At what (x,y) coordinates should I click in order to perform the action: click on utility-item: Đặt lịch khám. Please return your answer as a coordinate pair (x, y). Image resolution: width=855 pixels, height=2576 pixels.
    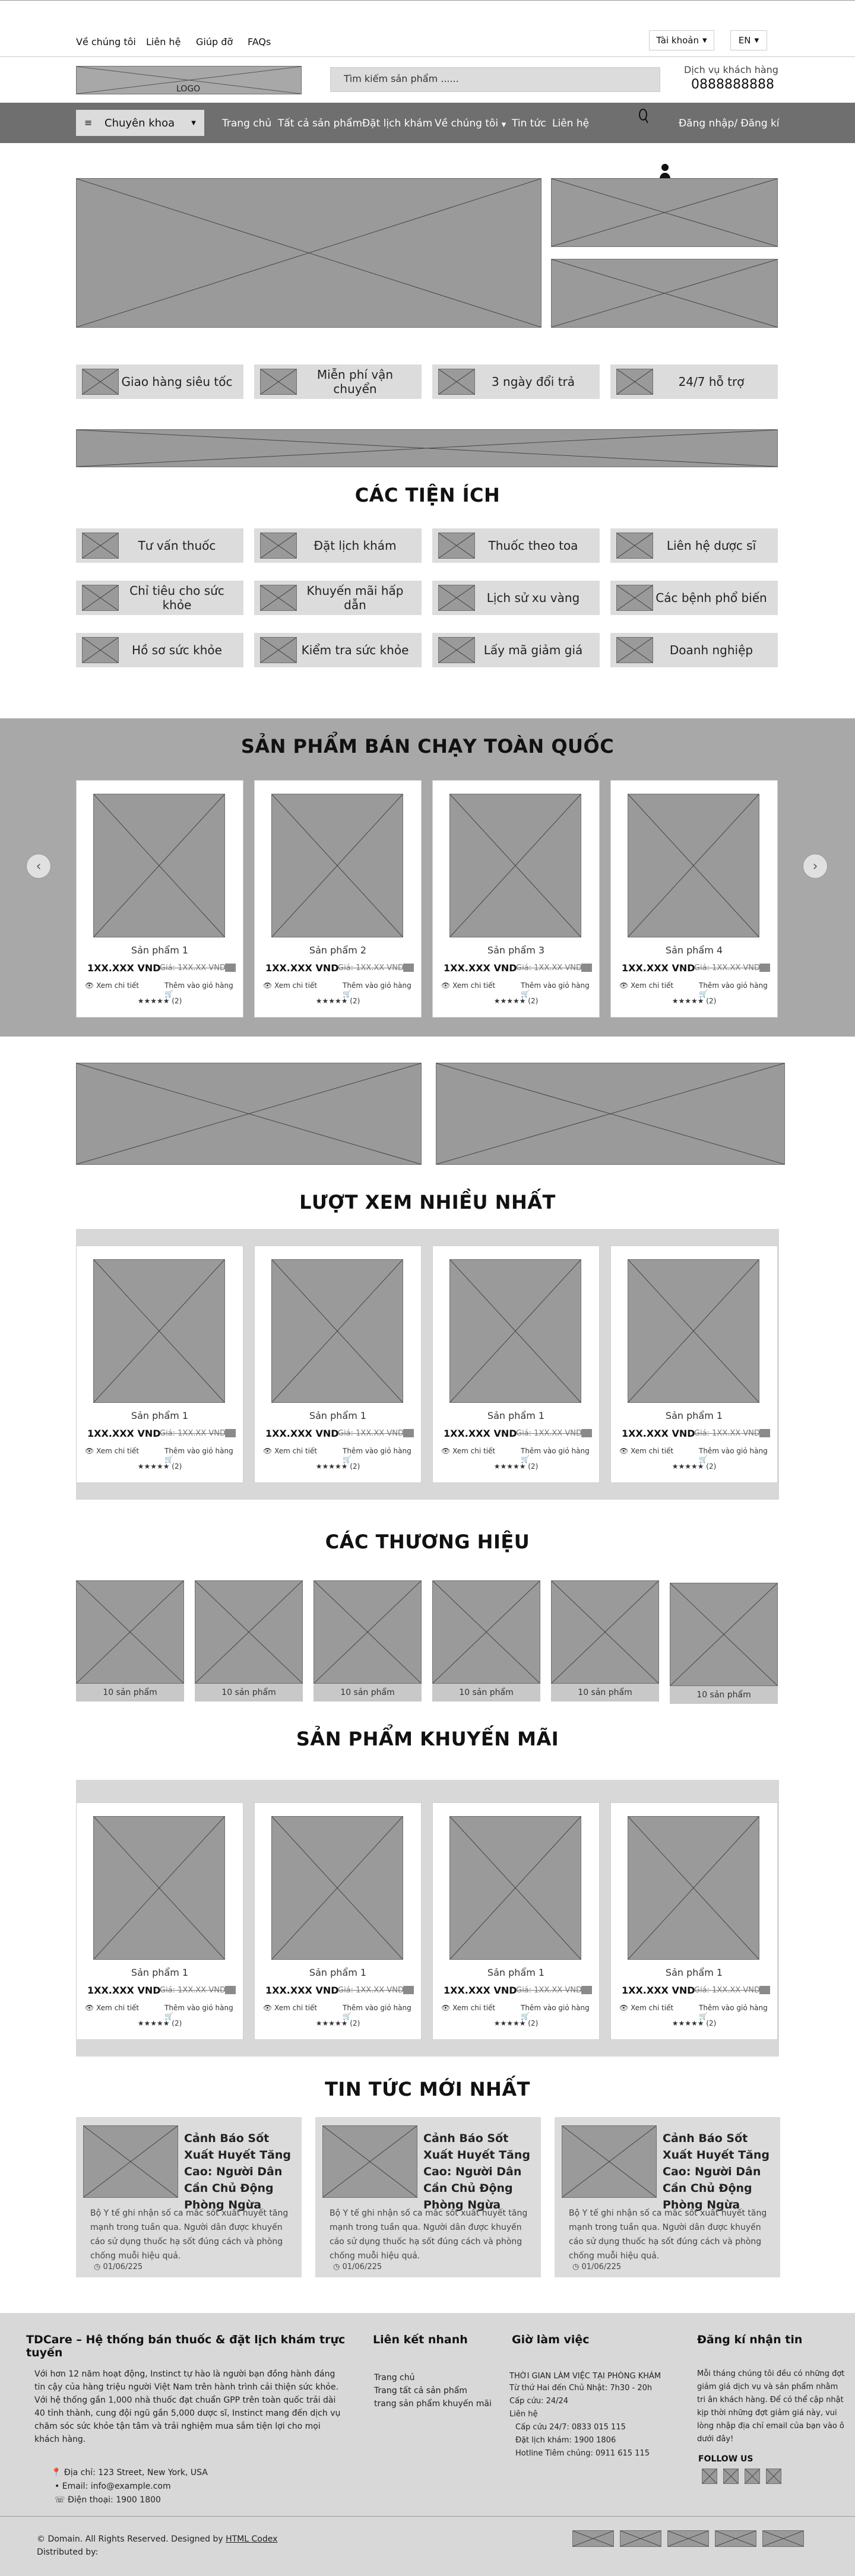
    Looking at the image, I should click on (338, 545).